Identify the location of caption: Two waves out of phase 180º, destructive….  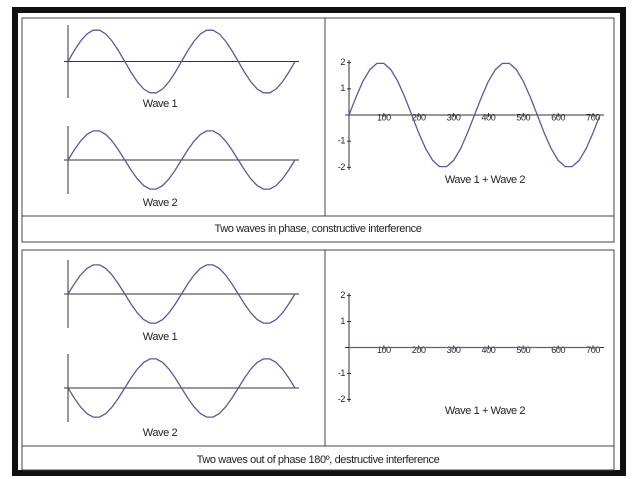
(318, 460).